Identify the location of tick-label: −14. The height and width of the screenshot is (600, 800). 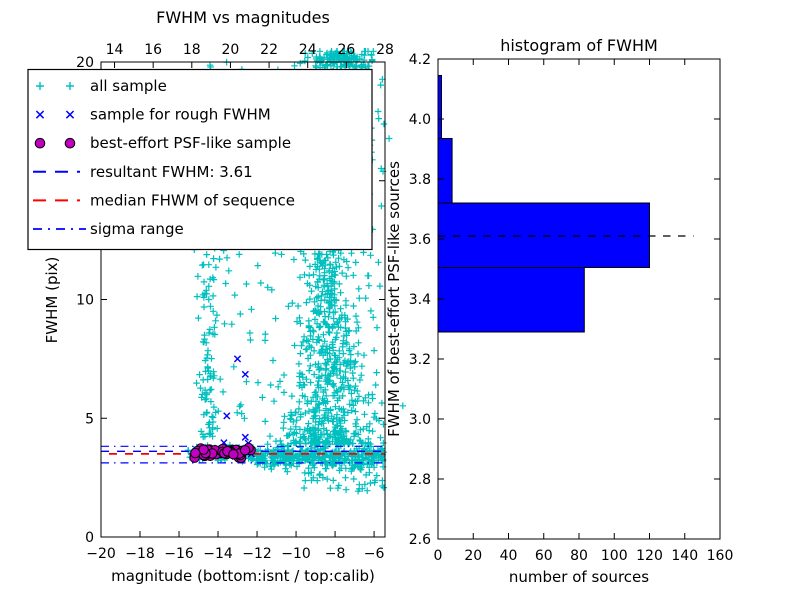
(218, 554).